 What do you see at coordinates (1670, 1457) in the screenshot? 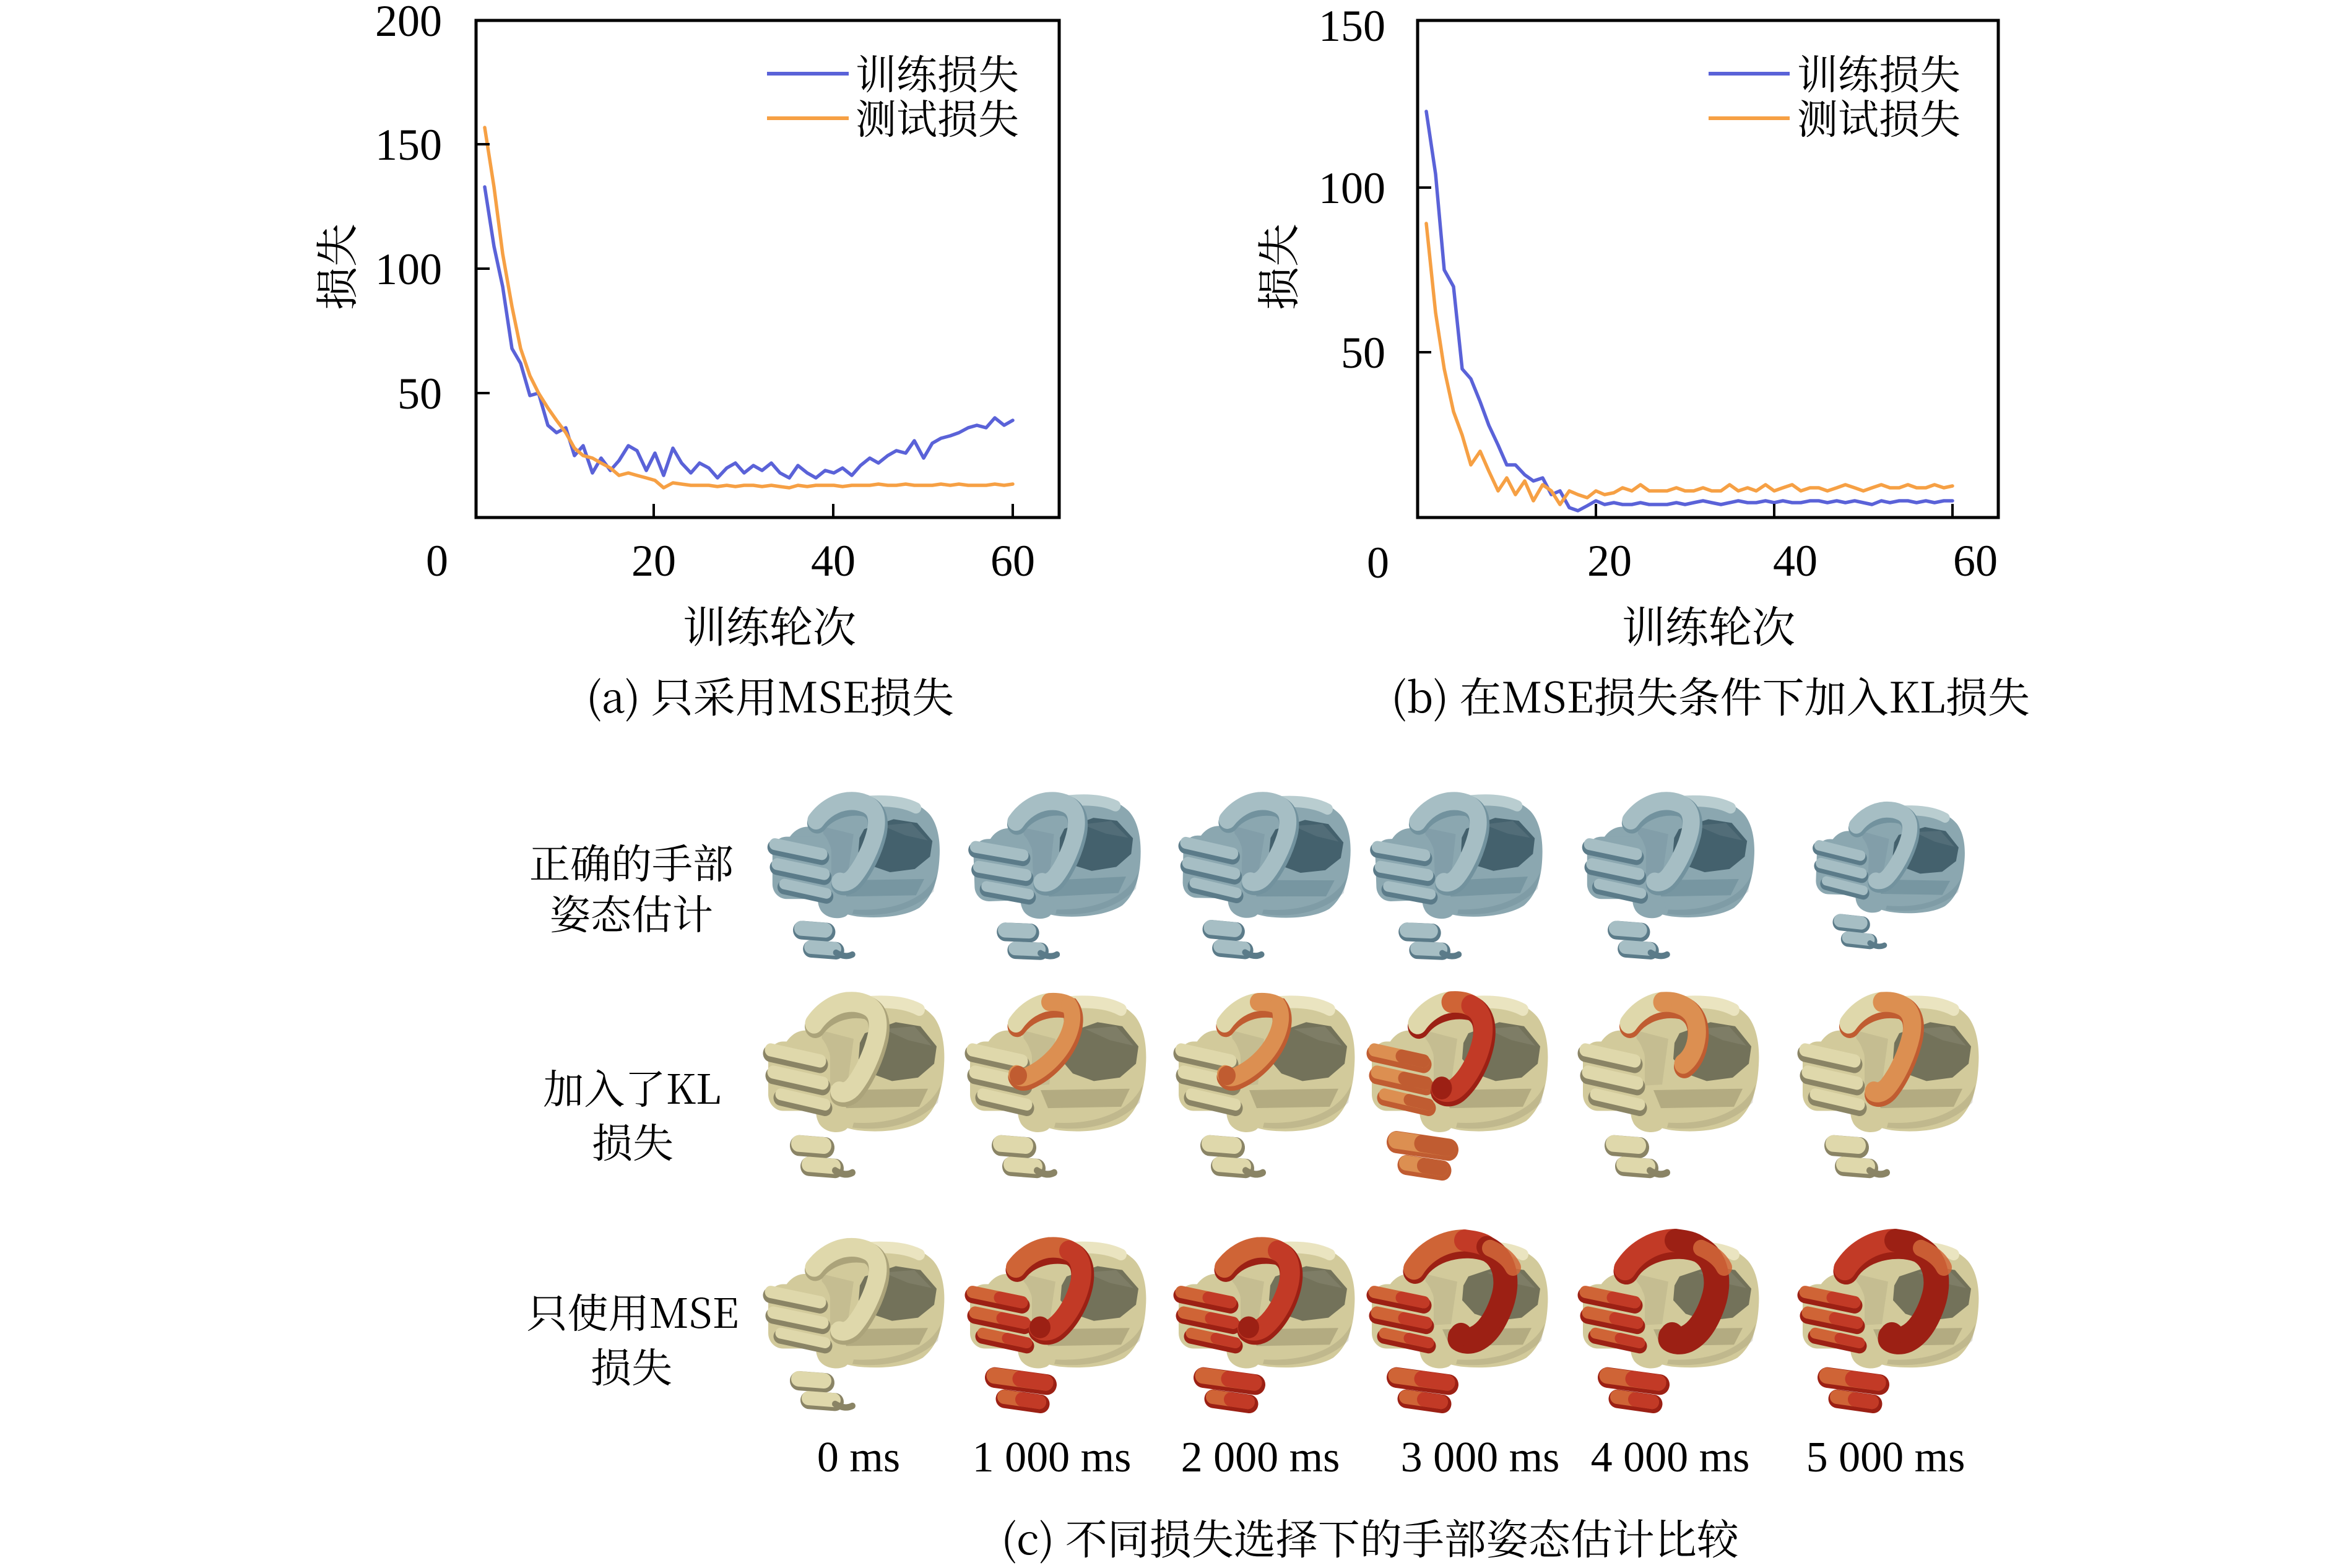
I see `svg-text: 4 000 ms` at bounding box center [1670, 1457].